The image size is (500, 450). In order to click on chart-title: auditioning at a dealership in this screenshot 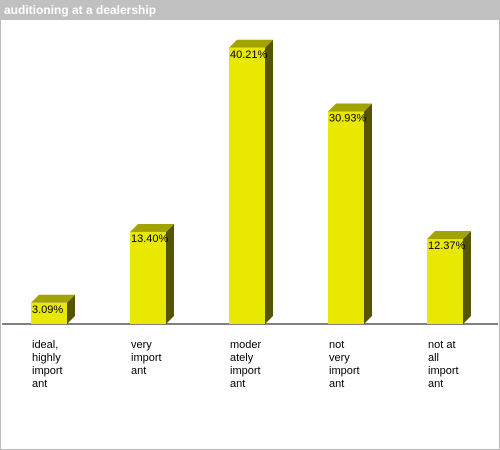, I will do `click(80, 10)`.